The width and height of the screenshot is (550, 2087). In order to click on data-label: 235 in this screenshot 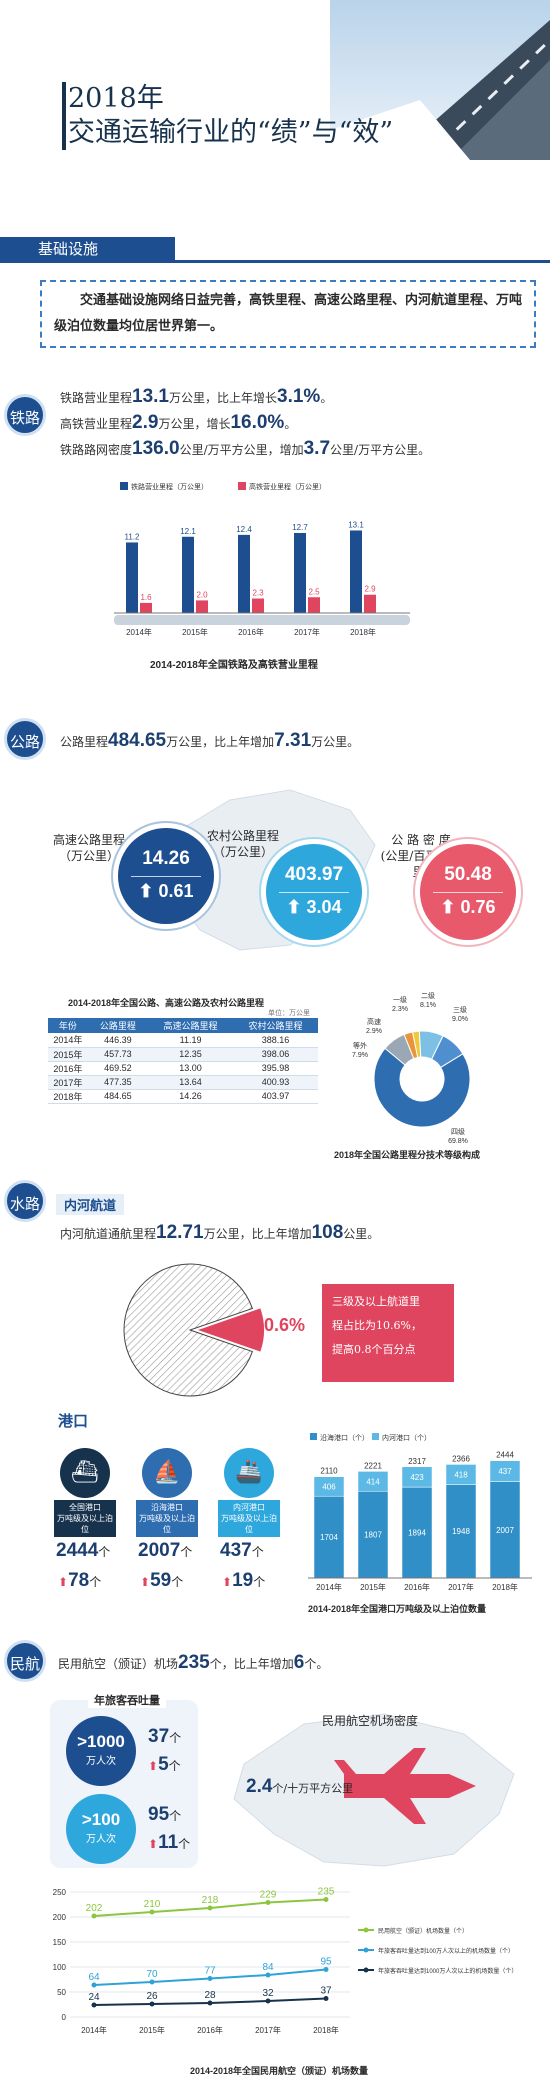, I will do `click(326, 1892)`.